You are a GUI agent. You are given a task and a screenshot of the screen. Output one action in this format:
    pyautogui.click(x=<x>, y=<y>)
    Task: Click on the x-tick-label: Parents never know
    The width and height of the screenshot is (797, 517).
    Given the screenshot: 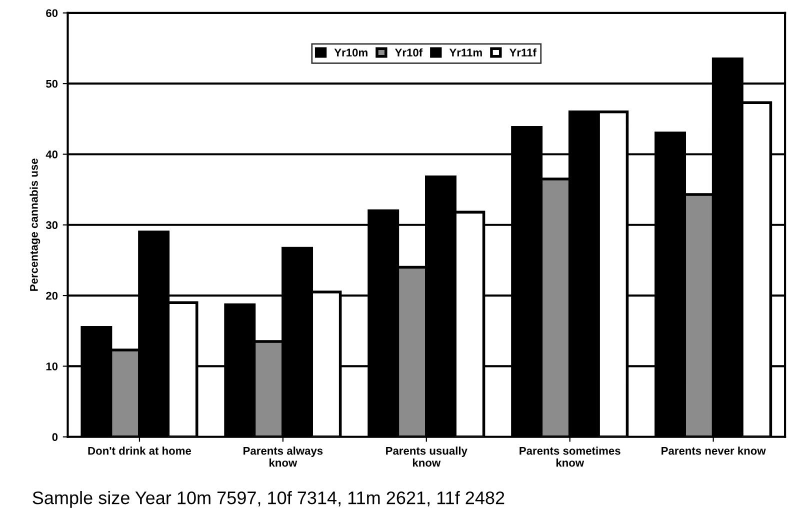 What is the action you would take?
    pyautogui.click(x=714, y=450)
    